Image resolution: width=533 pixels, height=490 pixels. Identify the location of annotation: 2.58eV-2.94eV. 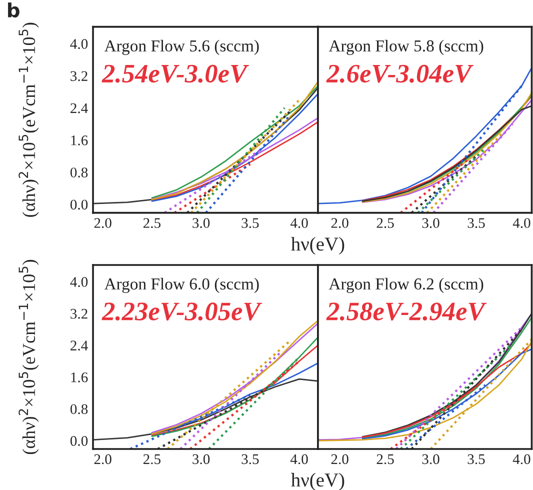
(406, 311).